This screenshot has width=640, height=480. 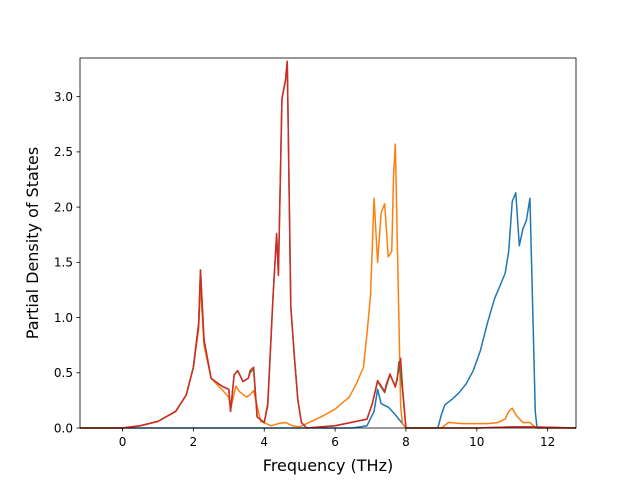 I want to click on x-tick-label: 2, so click(x=194, y=442).